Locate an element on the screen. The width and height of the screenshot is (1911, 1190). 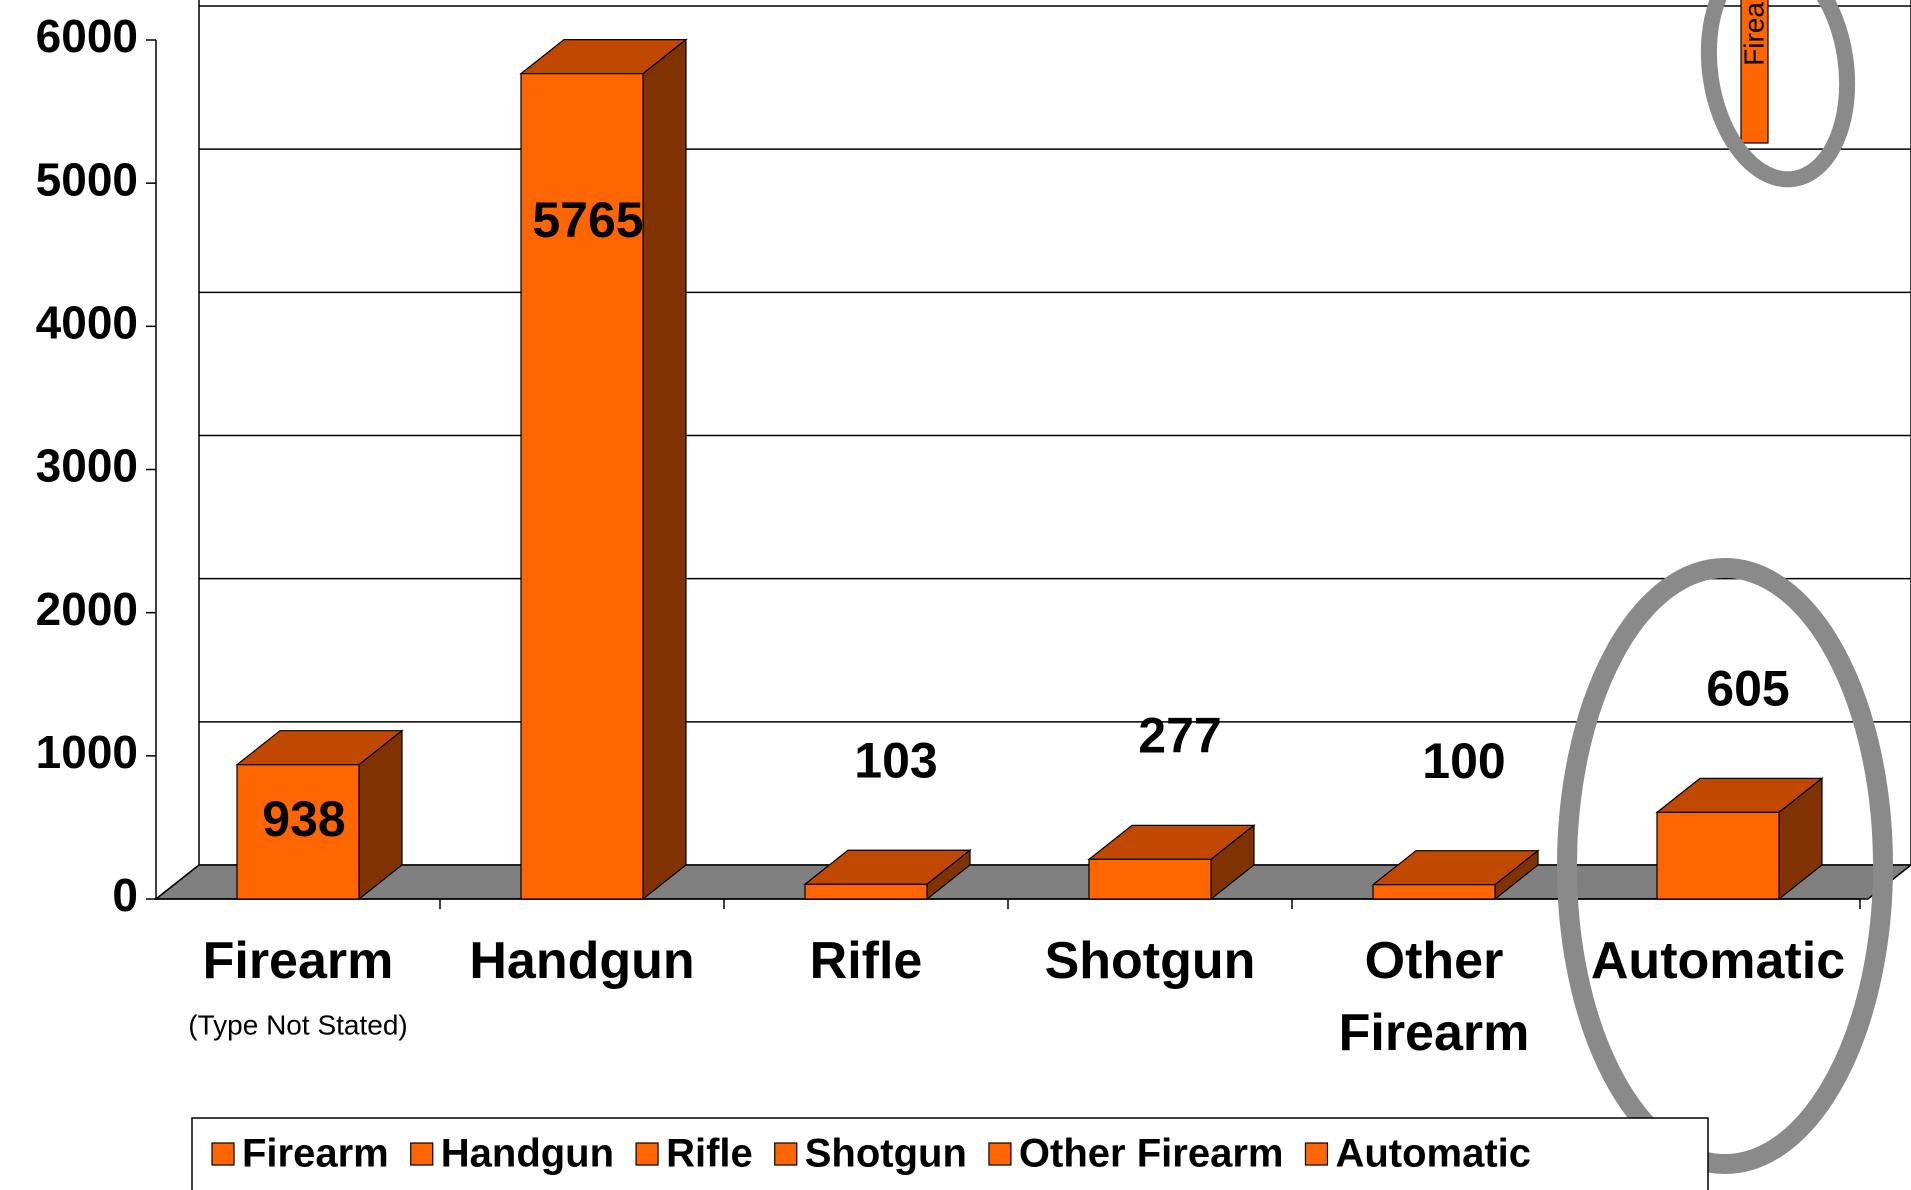
legend-label: Rifle is located at coordinates (709, 1154).